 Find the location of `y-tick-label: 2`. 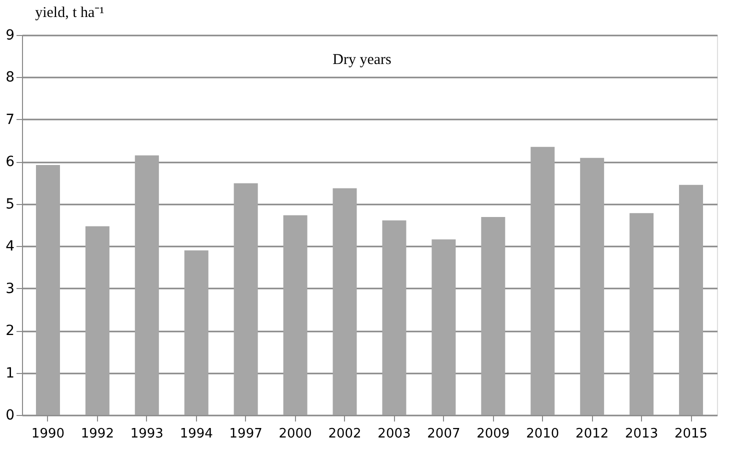

y-tick-label: 2 is located at coordinates (10, 331).